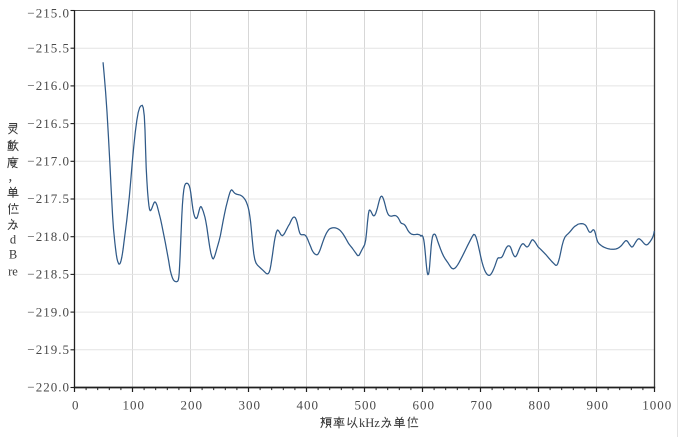 Image resolution: width=679 pixels, height=437 pixels. I want to click on svg-text: −215.0, so click(48, 13).